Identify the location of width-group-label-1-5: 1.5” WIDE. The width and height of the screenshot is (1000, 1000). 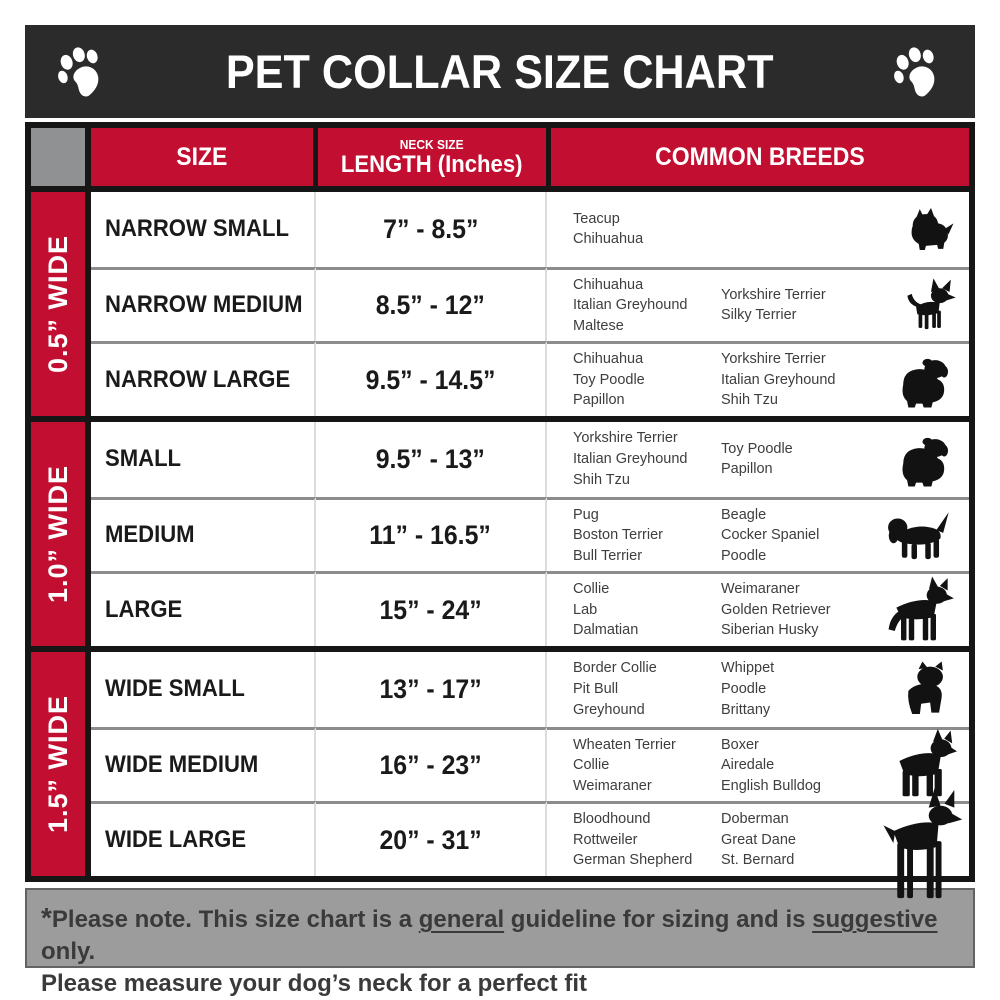
(58, 764).